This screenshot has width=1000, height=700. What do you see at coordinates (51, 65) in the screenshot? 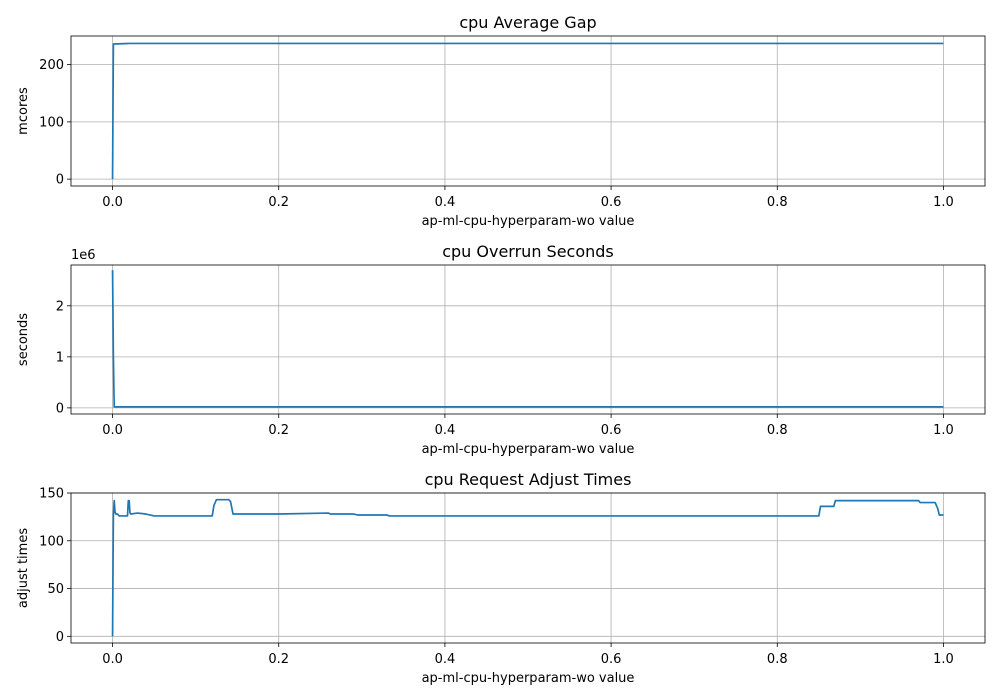
I see `y-tick-label: 200` at bounding box center [51, 65].